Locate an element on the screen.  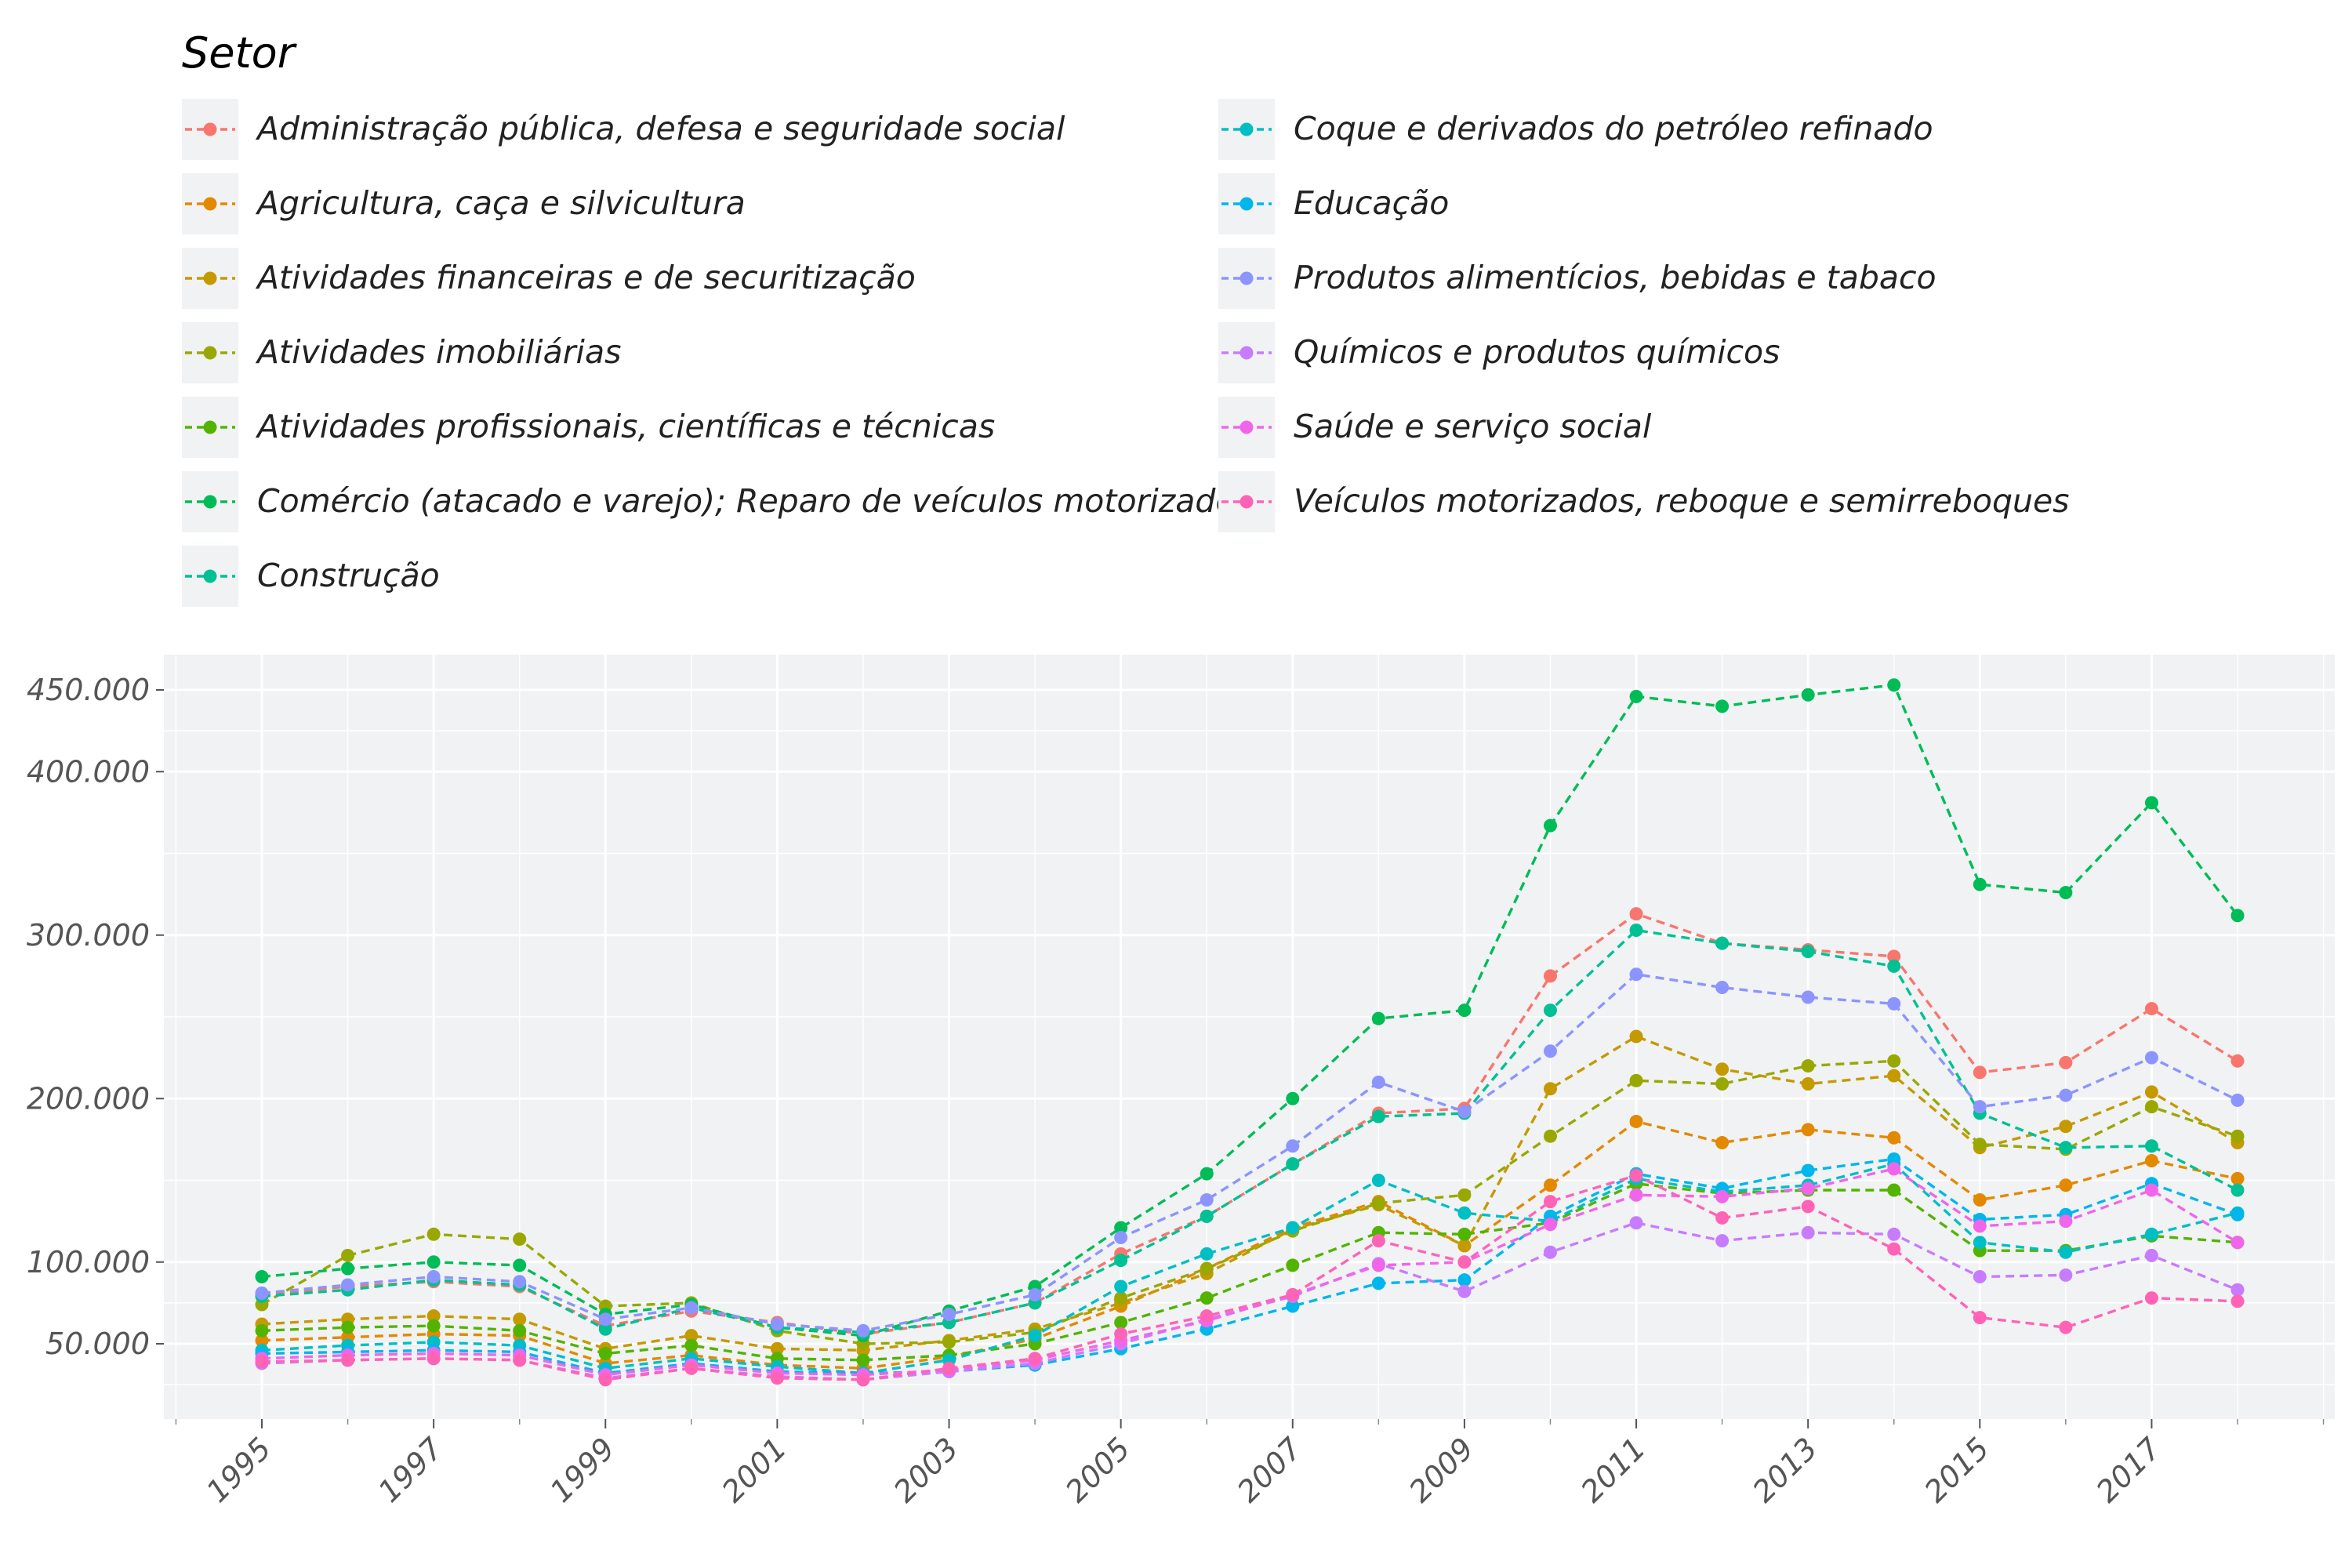
x-tick-label: 2017 is located at coordinates (2128, 1470).